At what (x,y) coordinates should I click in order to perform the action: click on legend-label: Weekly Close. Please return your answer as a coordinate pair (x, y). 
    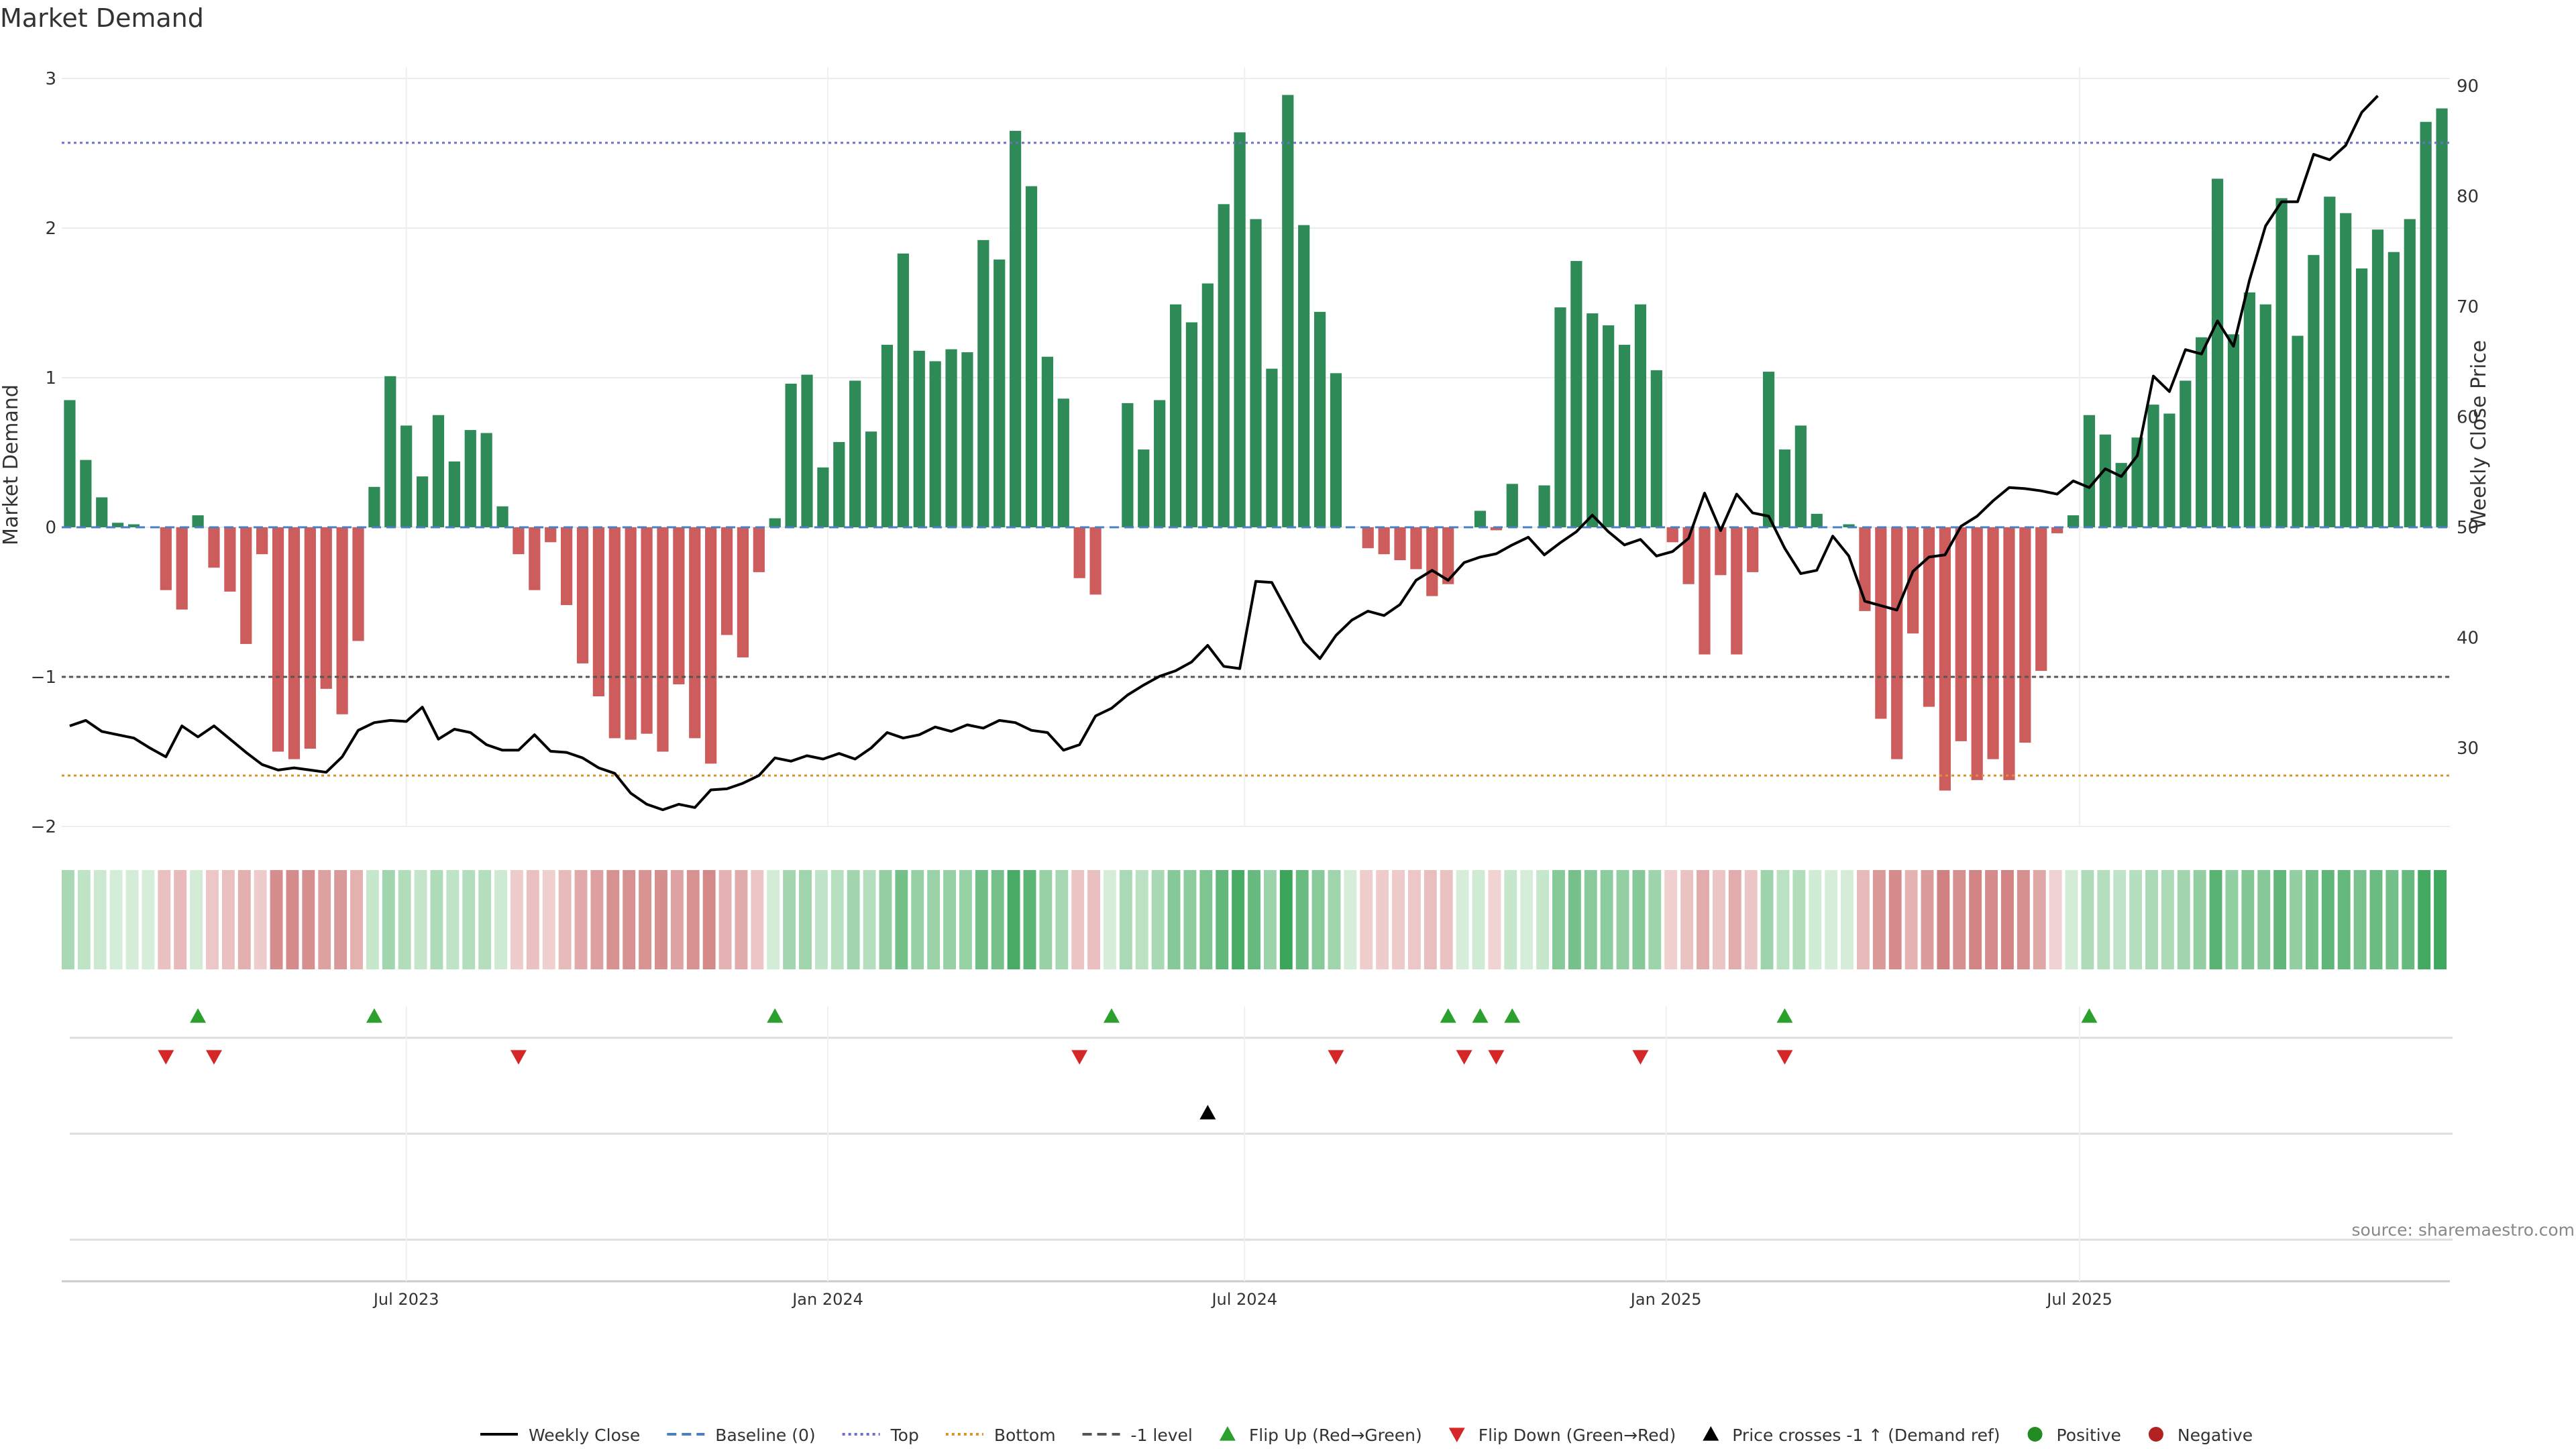
    Looking at the image, I should click on (584, 1435).